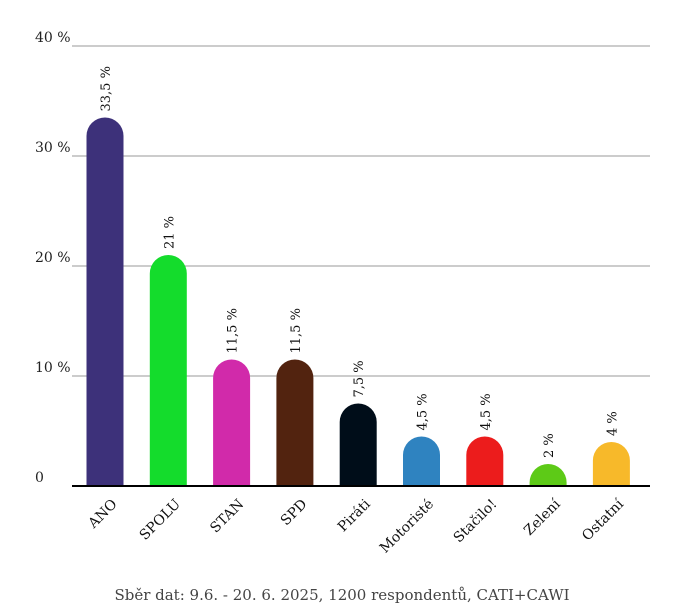 The width and height of the screenshot is (676, 609). I want to click on bar-motorist-, so click(421, 461).